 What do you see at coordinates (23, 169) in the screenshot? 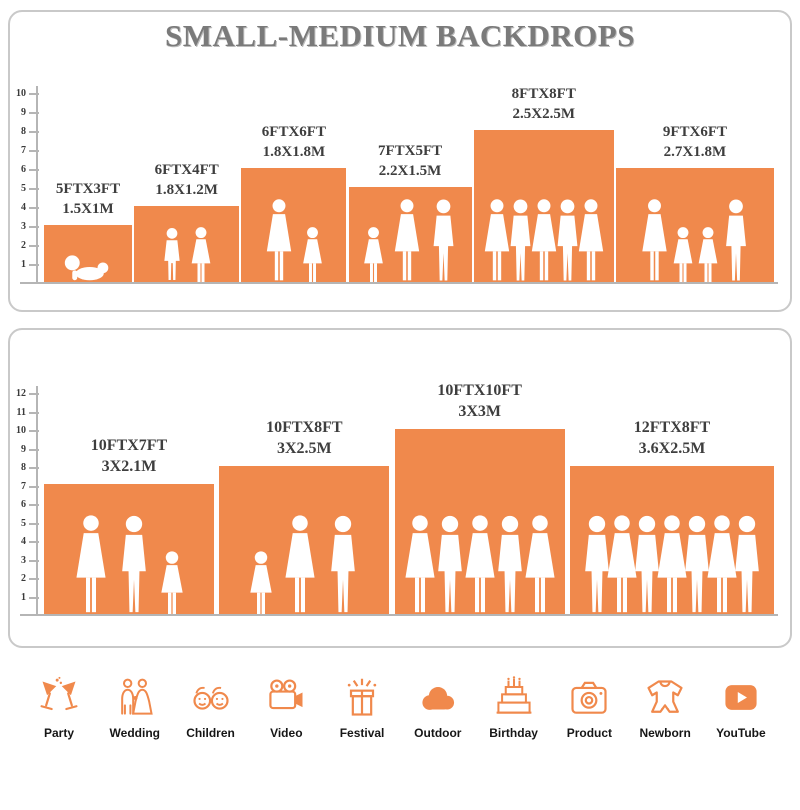
I see `ruler-number: 6` at bounding box center [23, 169].